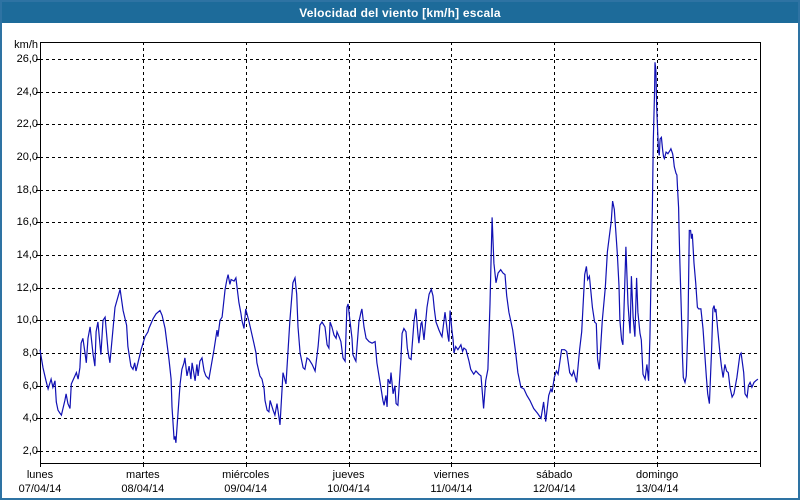 This screenshot has width=800, height=500. I want to click on x-day-date: 10/04/14, so click(348, 489).